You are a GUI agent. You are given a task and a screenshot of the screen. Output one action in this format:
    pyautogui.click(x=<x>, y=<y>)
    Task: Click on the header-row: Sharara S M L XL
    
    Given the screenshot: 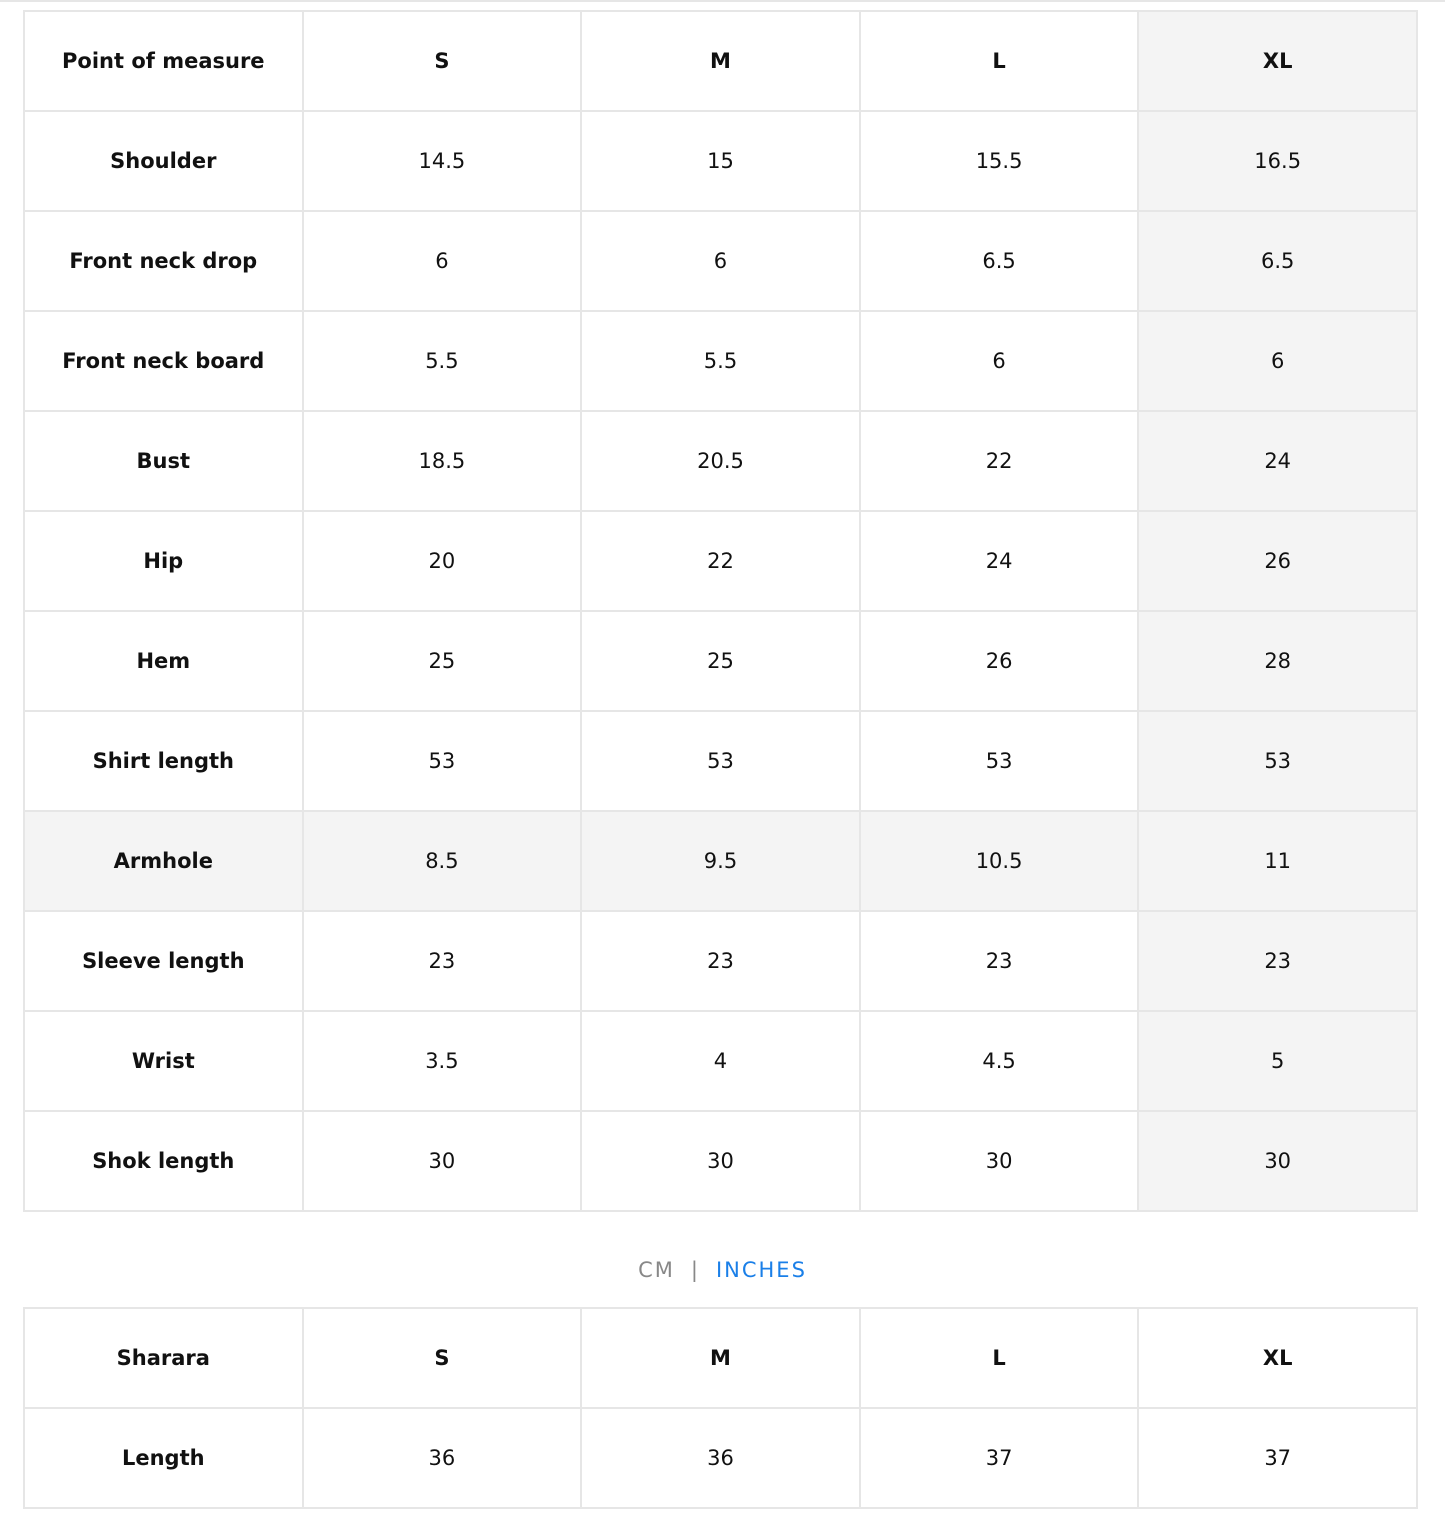 What is the action you would take?
    pyautogui.click(x=720, y=1358)
    